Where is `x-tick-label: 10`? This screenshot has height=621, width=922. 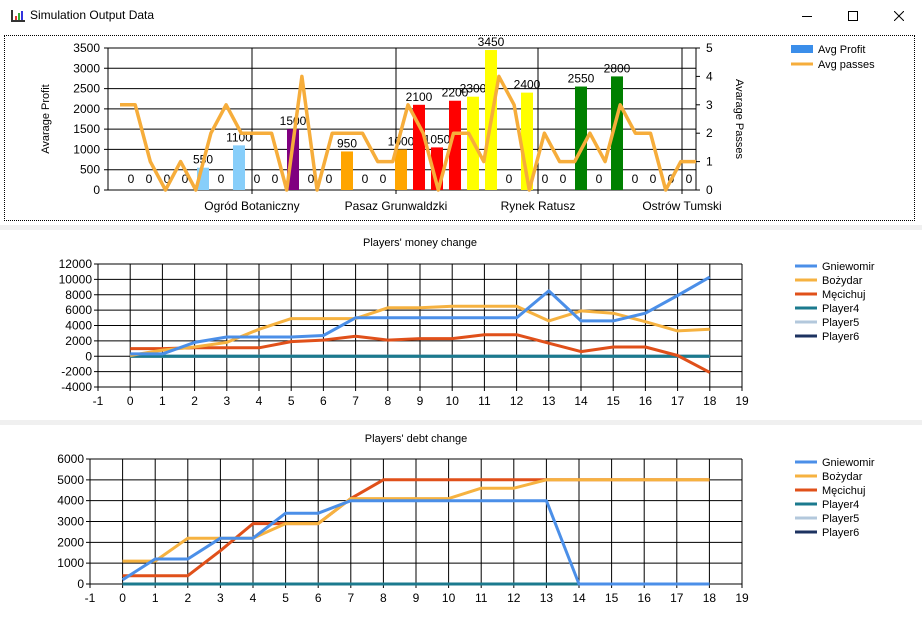 x-tick-label: 10 is located at coordinates (449, 598).